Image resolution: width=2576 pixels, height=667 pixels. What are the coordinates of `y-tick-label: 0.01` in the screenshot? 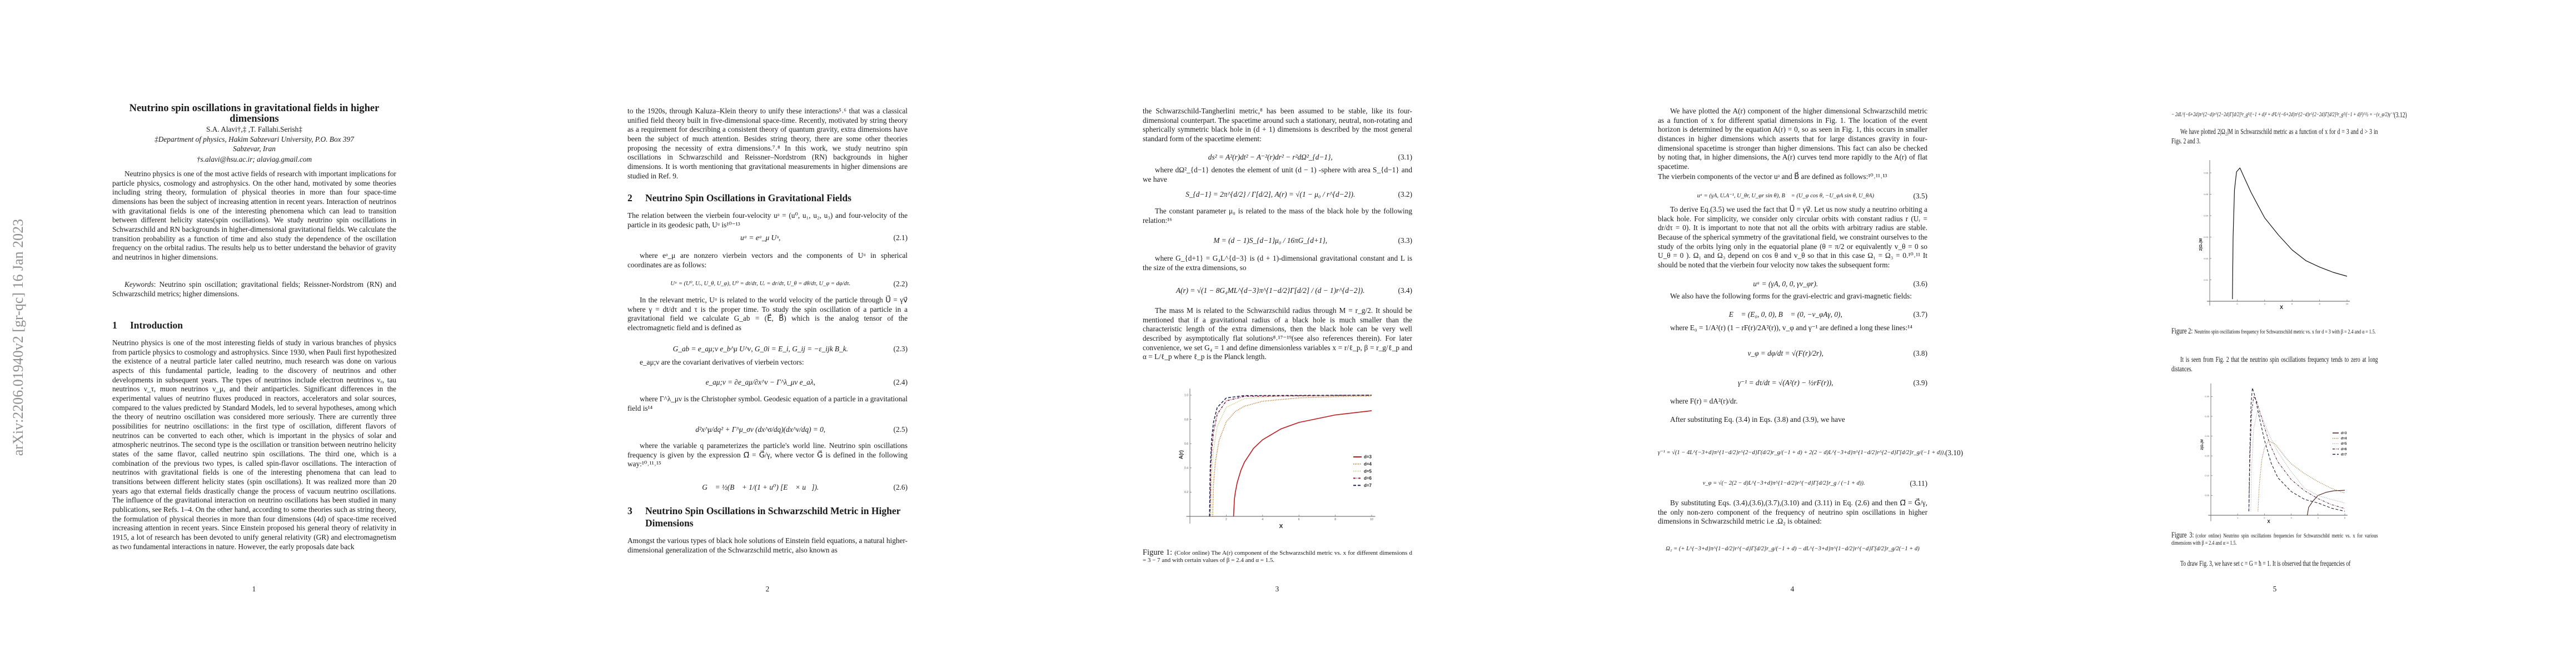 It's located at (2206, 279).